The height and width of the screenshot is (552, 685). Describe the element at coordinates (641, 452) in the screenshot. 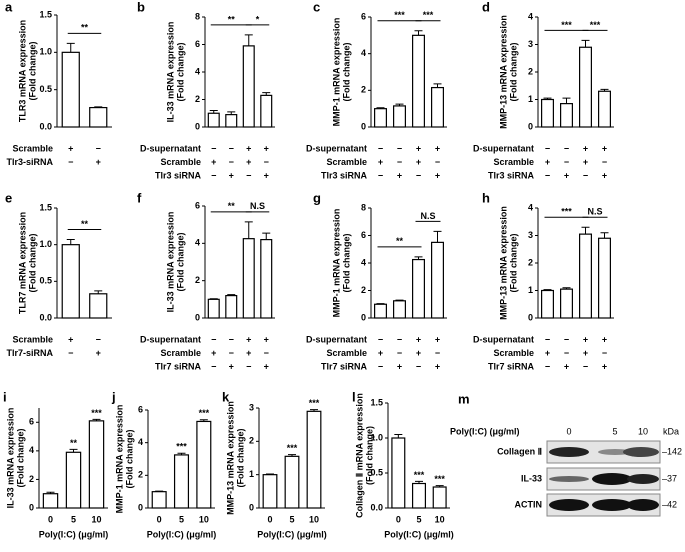

I see `band` at that location.